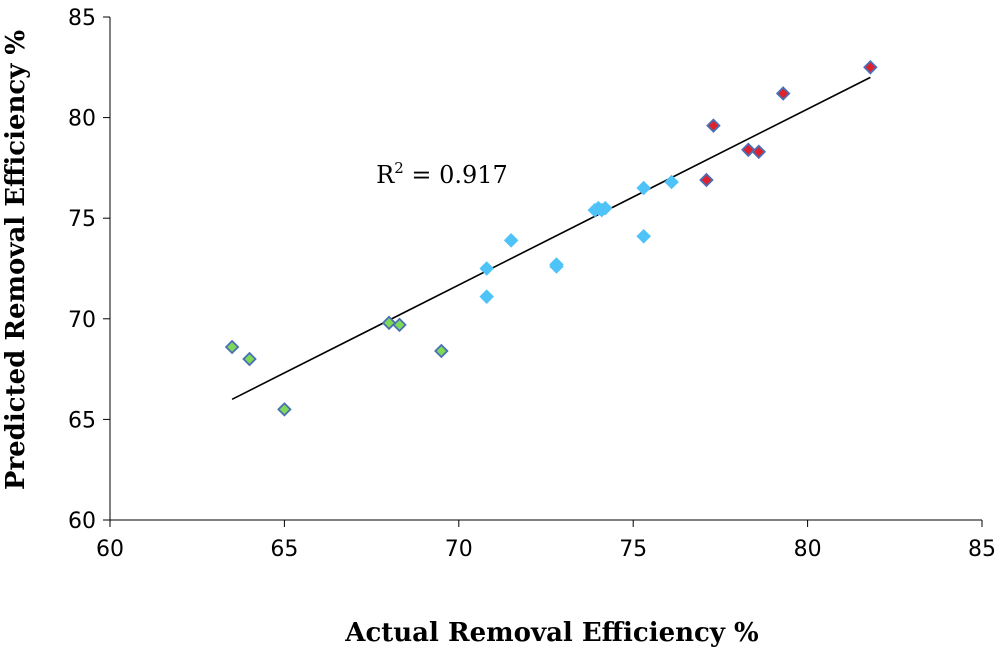 The height and width of the screenshot is (664, 1000). Describe the element at coordinates (82, 219) in the screenshot. I see `y-tick-label: 75` at that location.